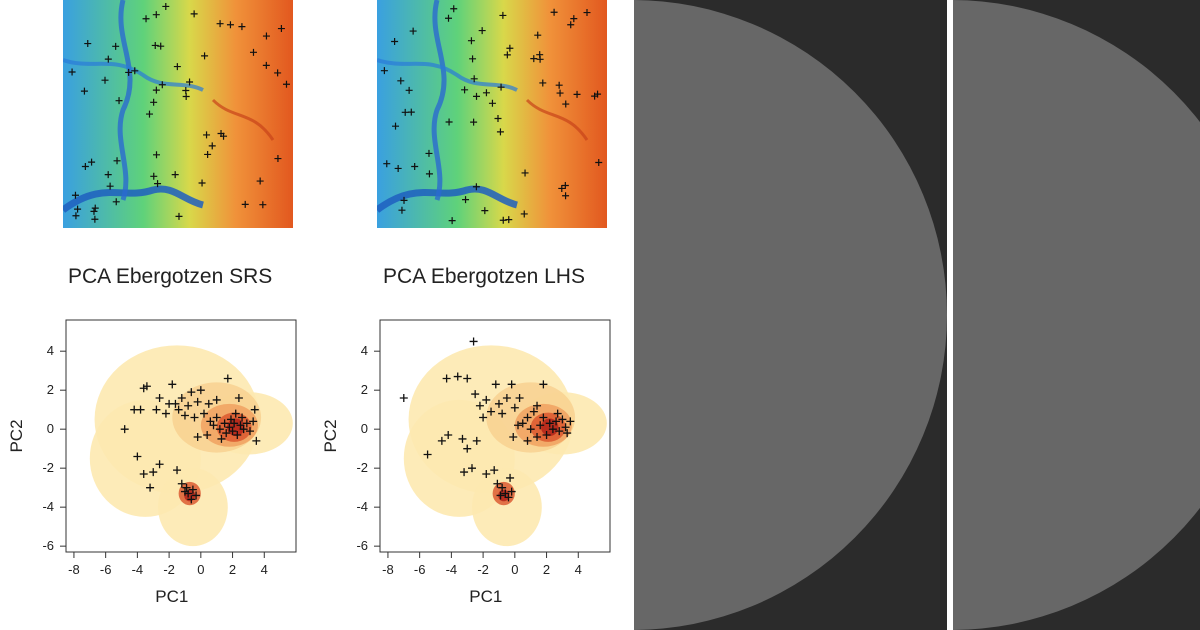 This screenshot has height=630, width=1200. I want to click on map-sample-points, so click(491, 115).